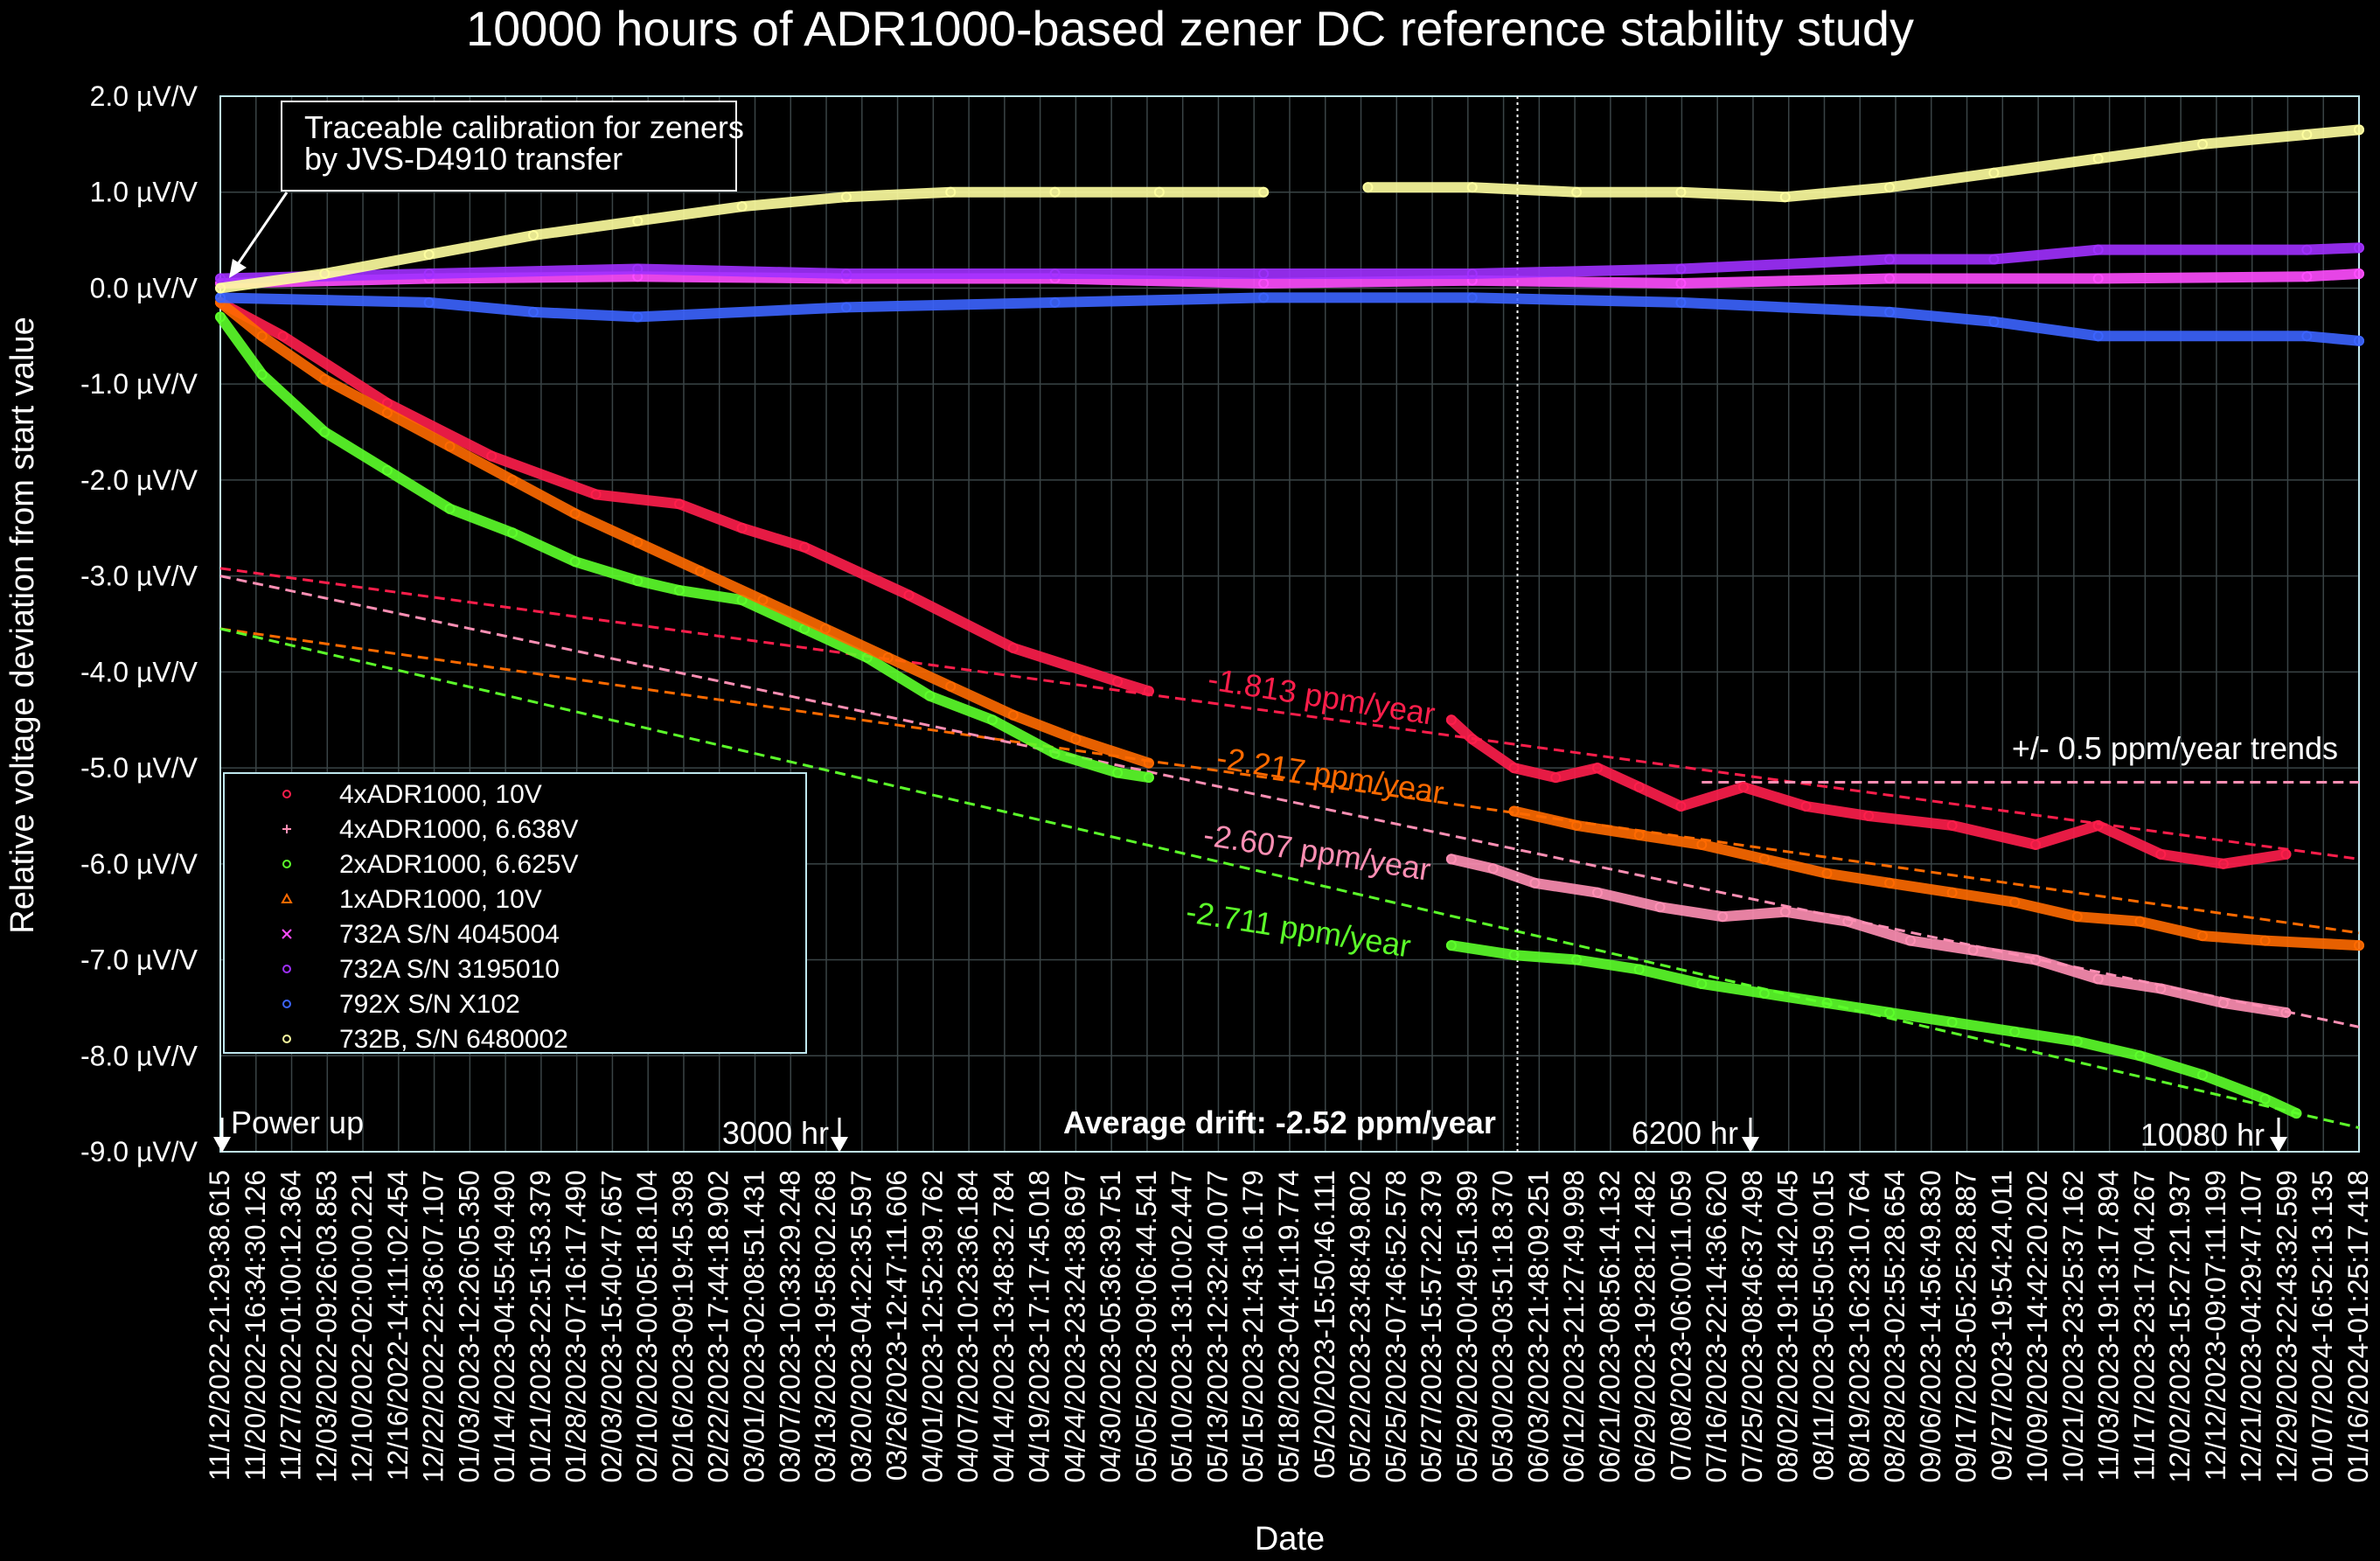 This screenshot has width=2380, height=1561. I want to click on x-tick-label: 01/28/2023-07:16:17.490, so click(576, 1326).